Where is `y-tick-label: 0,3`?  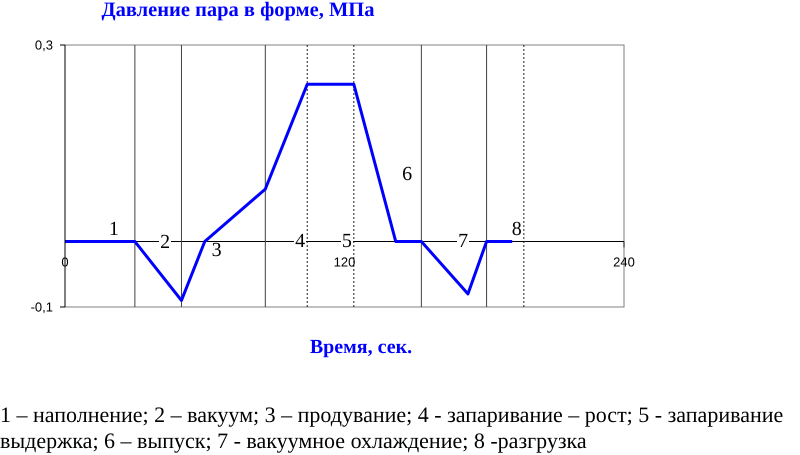
y-tick-label: 0,3 is located at coordinates (43, 45).